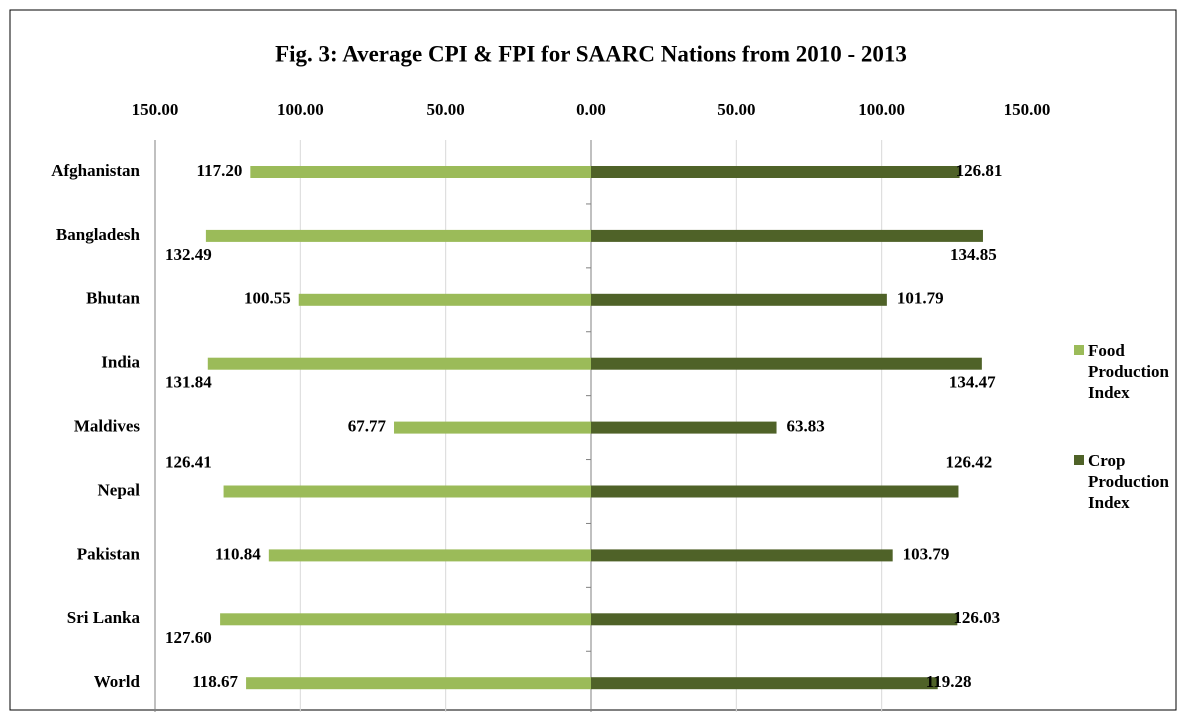 The image size is (1187, 720). I want to click on data-label: 134.47, so click(972, 382).